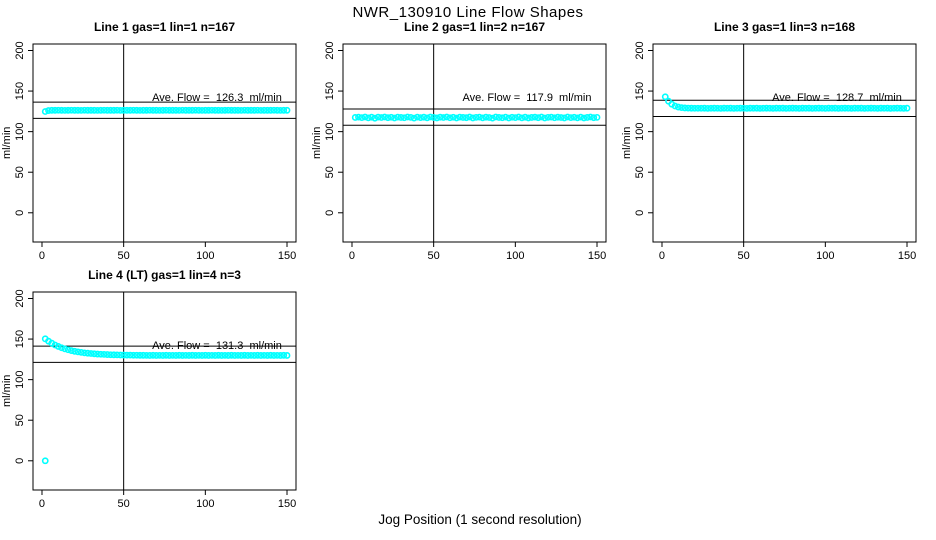 The width and height of the screenshot is (936, 540). What do you see at coordinates (515, 256) in the screenshot?
I see `x-tick-label: 100` at bounding box center [515, 256].